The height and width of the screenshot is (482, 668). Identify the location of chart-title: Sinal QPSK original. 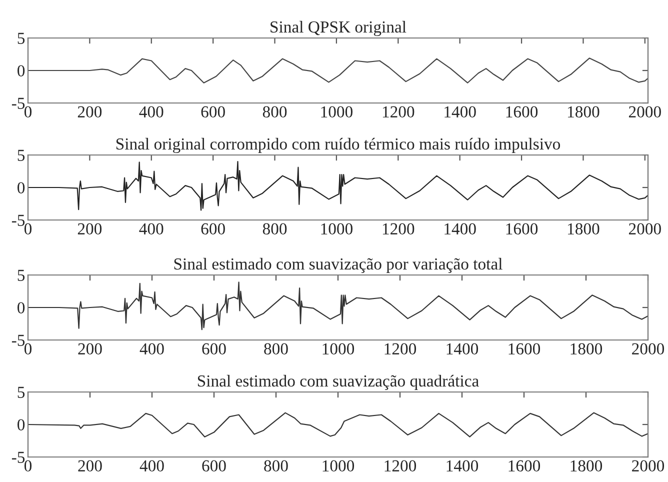
(338, 28).